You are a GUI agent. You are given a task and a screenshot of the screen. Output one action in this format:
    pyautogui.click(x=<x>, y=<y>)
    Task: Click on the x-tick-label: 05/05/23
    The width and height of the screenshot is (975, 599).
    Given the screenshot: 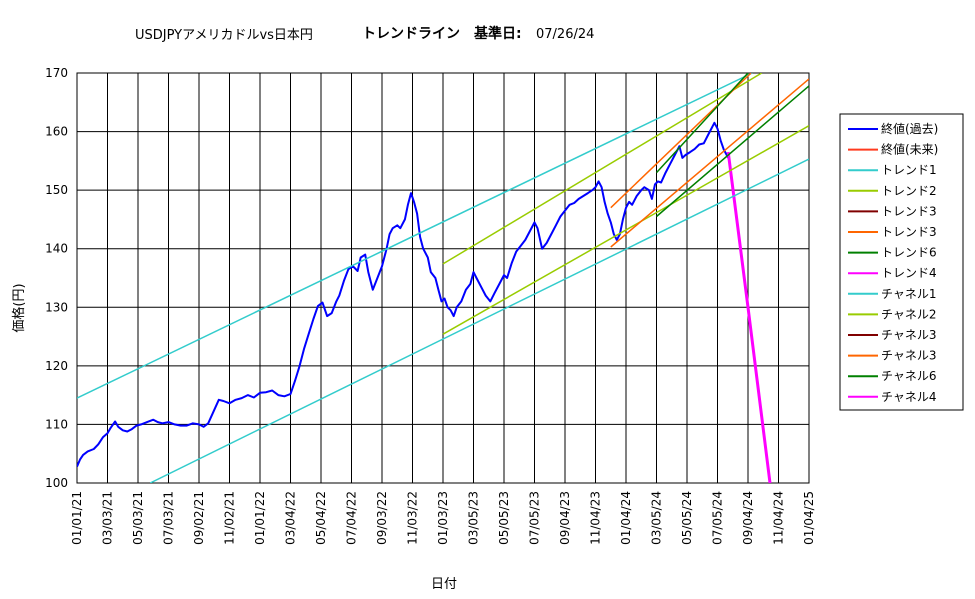 What is the action you would take?
    pyautogui.click(x=504, y=518)
    